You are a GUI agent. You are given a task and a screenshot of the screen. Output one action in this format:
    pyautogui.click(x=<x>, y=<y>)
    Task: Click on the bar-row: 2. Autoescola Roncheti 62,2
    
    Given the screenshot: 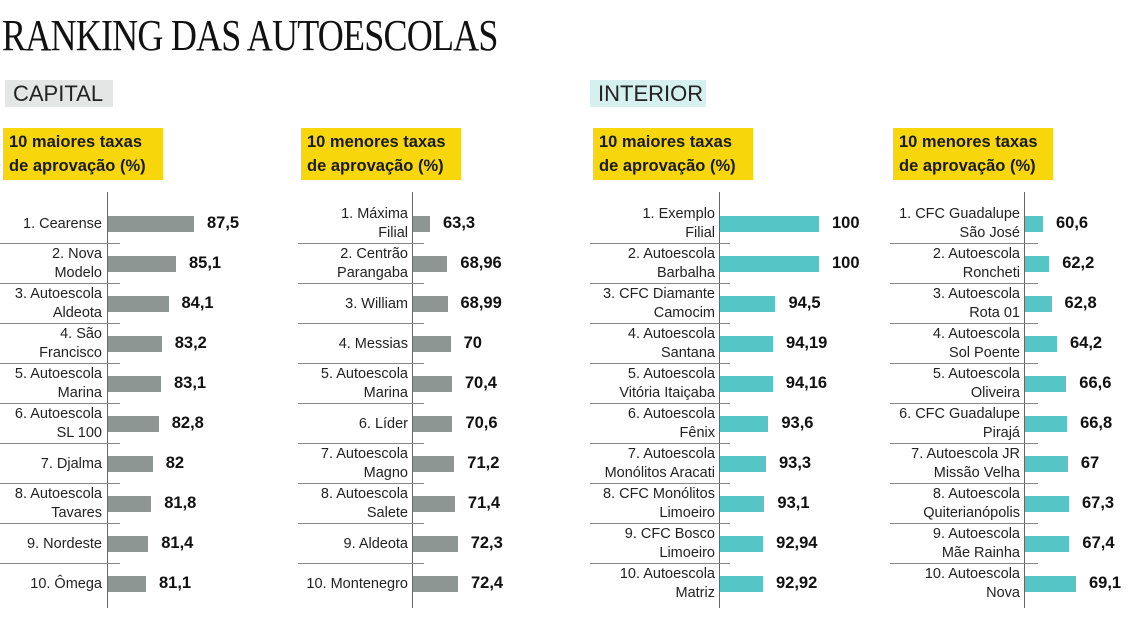 What is the action you would take?
    pyautogui.click(x=1015, y=264)
    